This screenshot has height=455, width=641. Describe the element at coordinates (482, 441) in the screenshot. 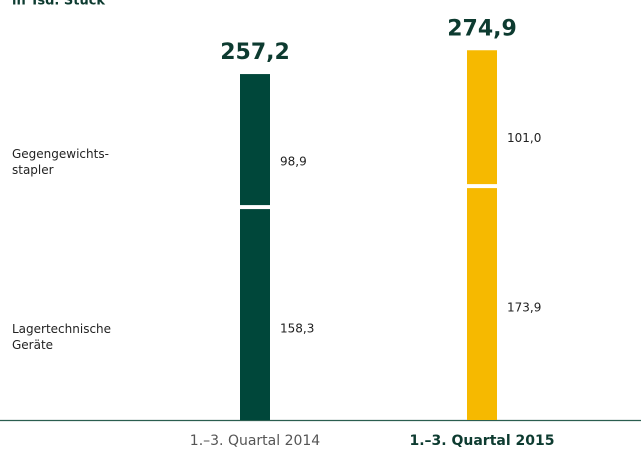

I see `category-label: 1.–3. Quartal 2015` at that location.